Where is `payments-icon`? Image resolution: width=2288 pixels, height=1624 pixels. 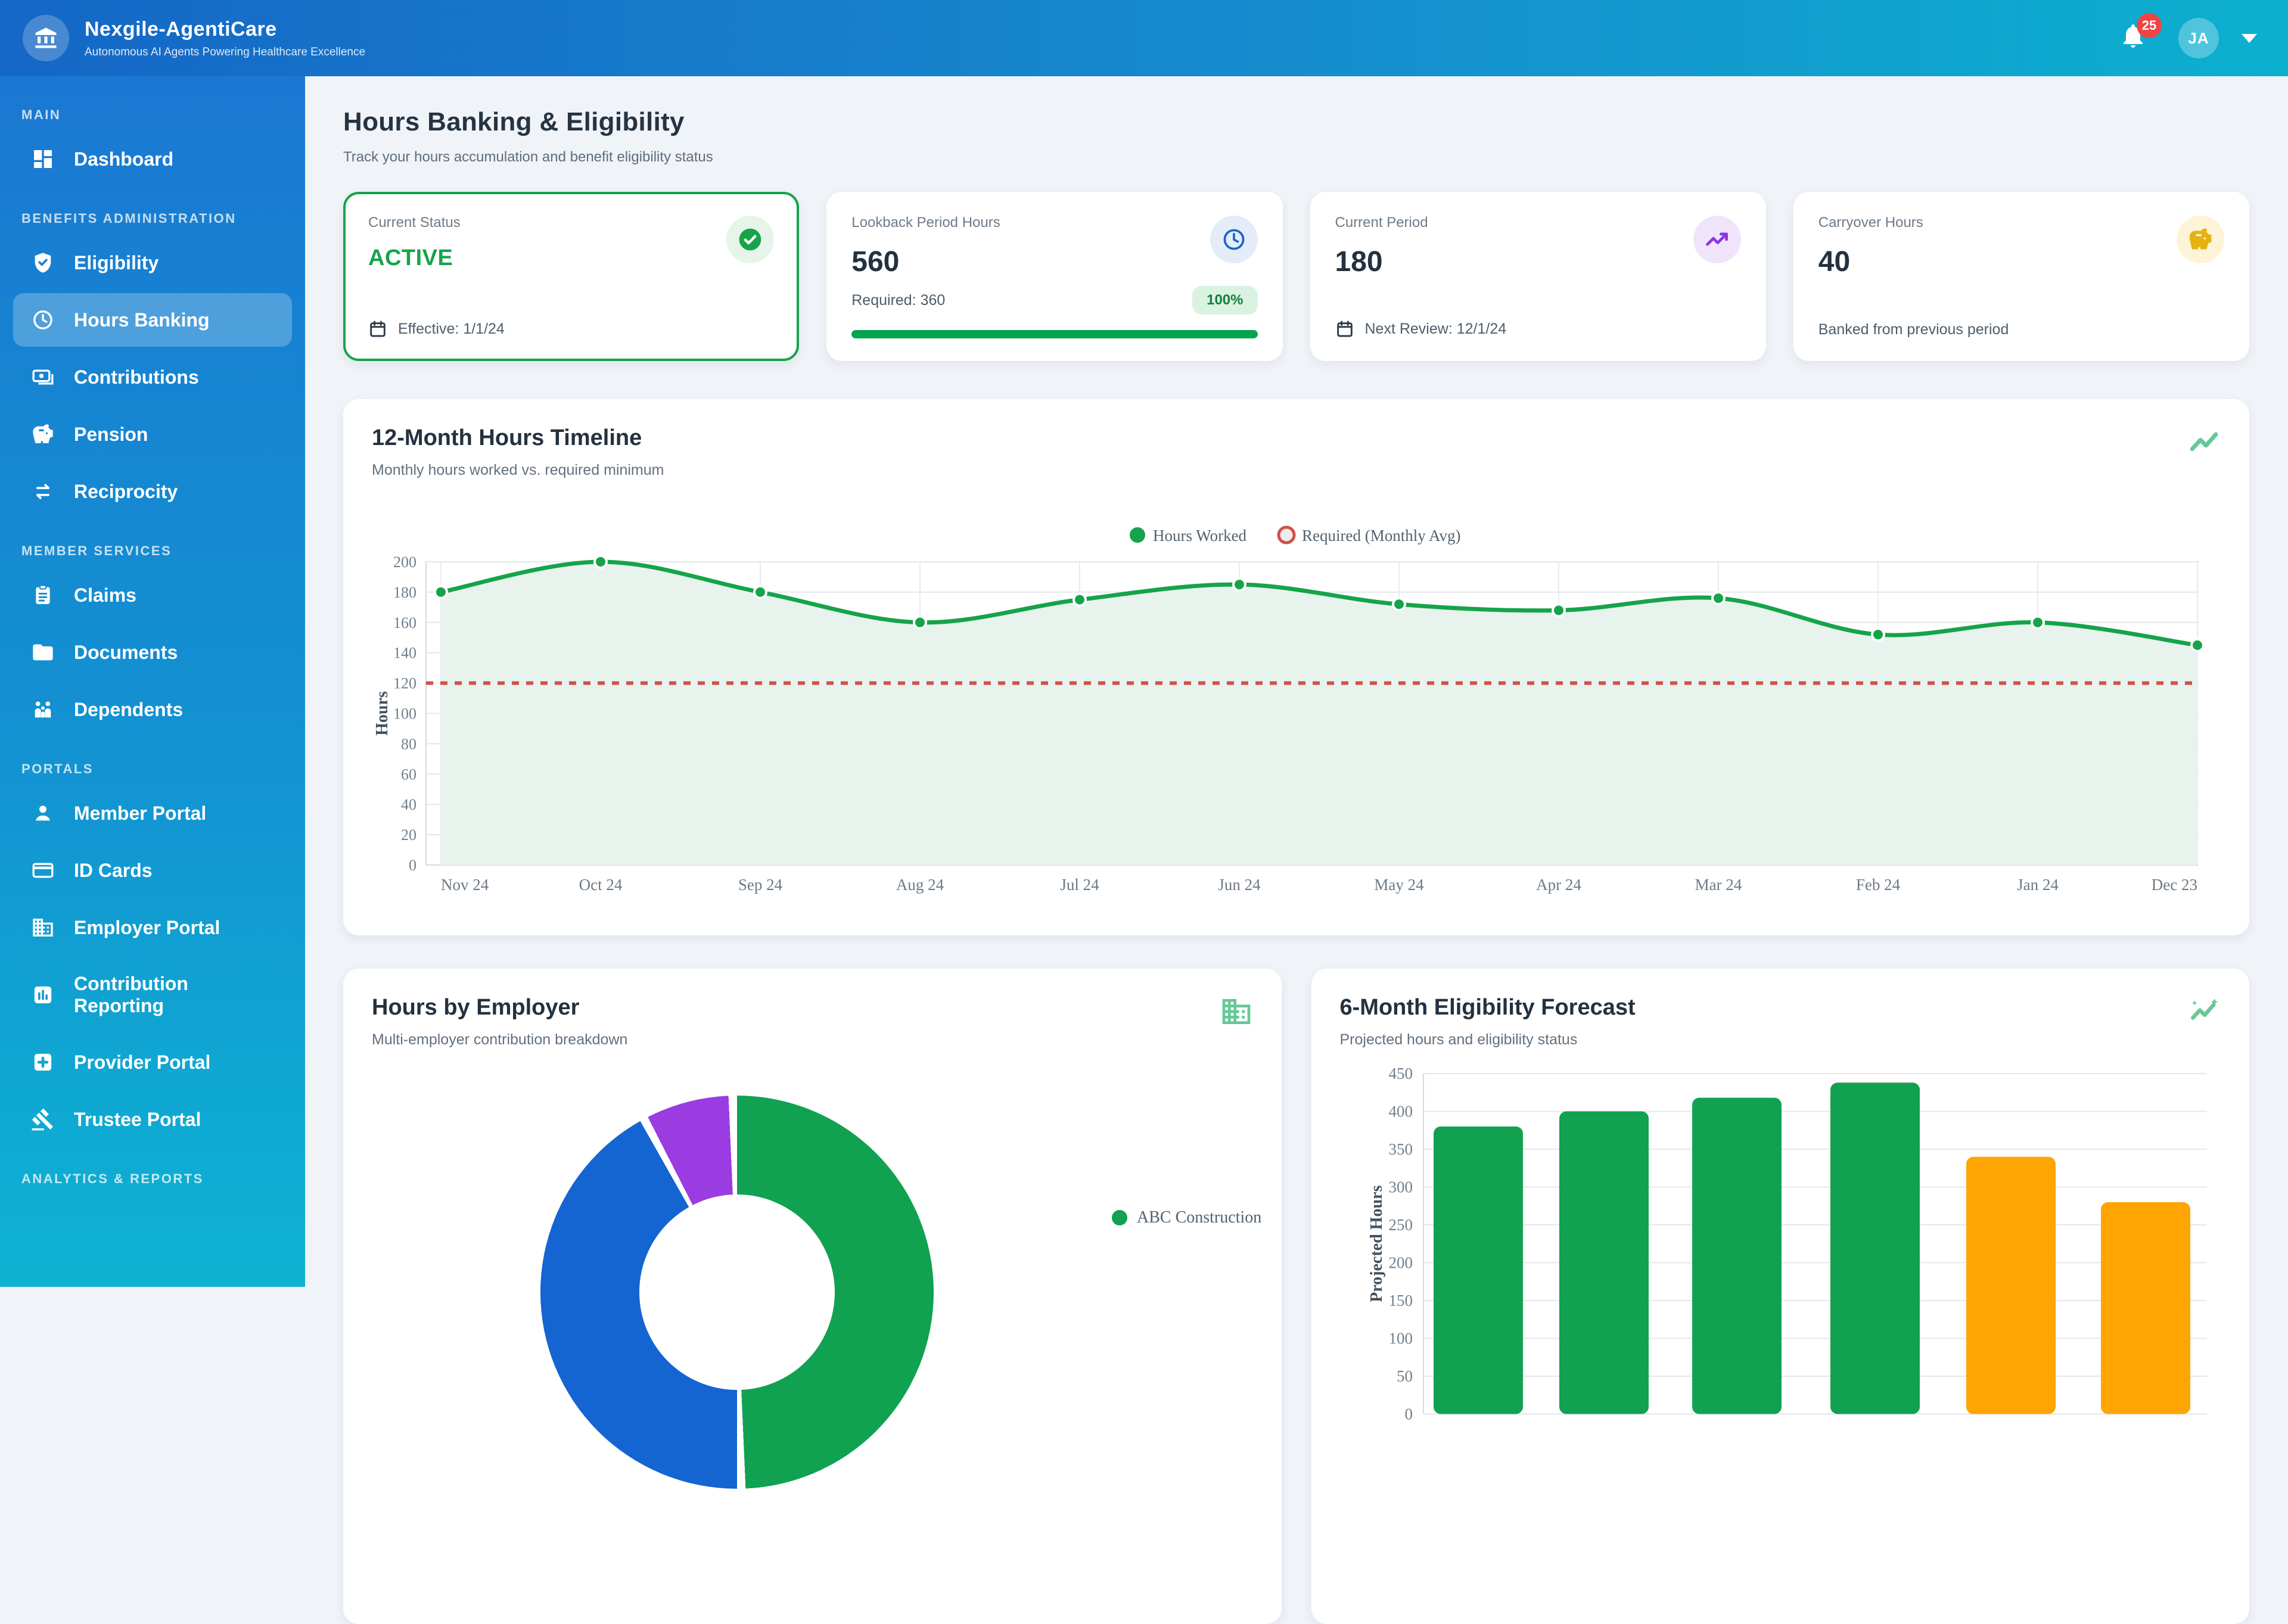
payments-icon is located at coordinates (43, 377).